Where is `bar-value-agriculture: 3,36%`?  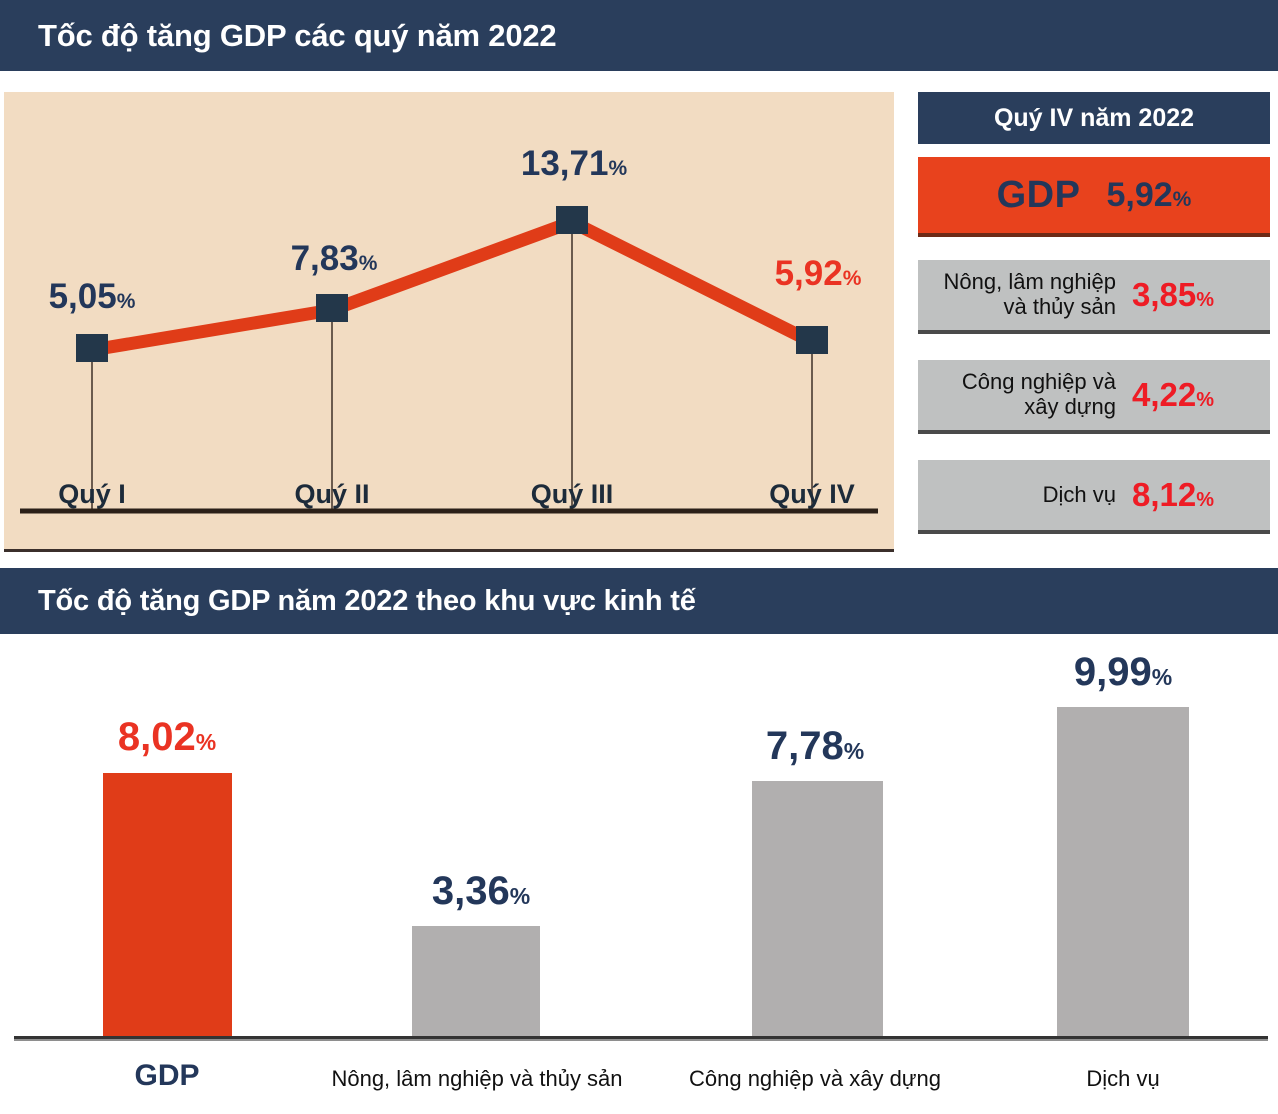
bar-value-agriculture: 3,36% is located at coordinates (481, 891).